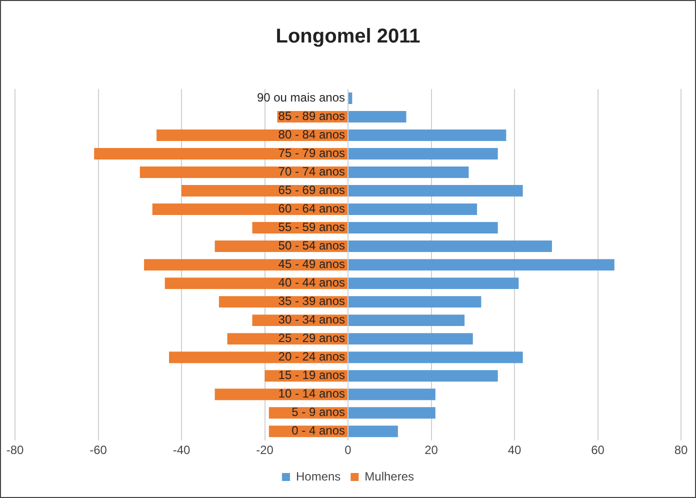 This screenshot has width=696, height=498. What do you see at coordinates (300, 97) in the screenshot?
I see `y-tick-label: 90 ou mais anos` at bounding box center [300, 97].